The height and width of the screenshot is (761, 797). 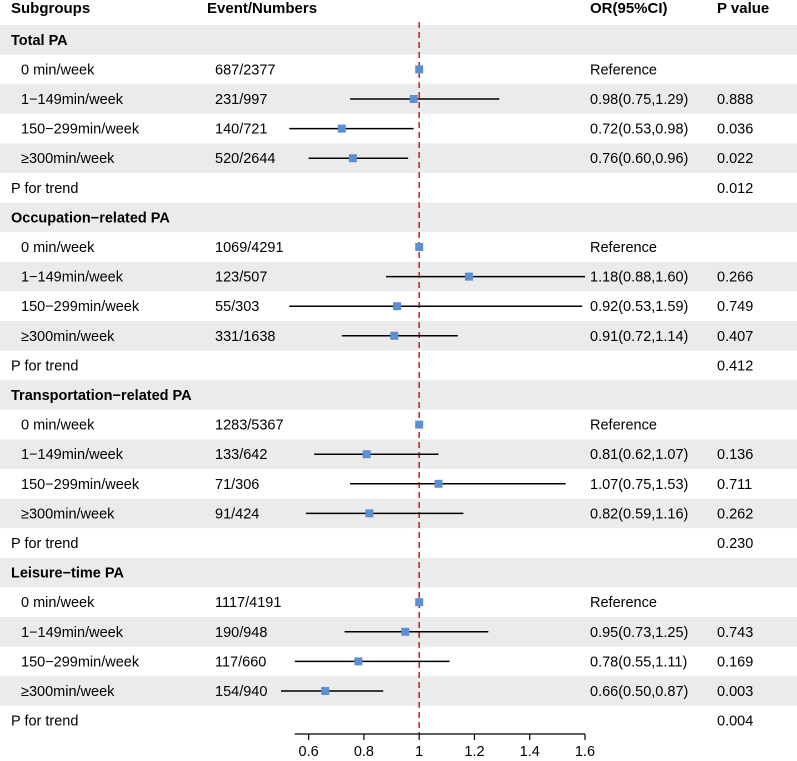 What do you see at coordinates (629, 8) in the screenshot?
I see `header-or-ci: OR(95%CI)` at bounding box center [629, 8].